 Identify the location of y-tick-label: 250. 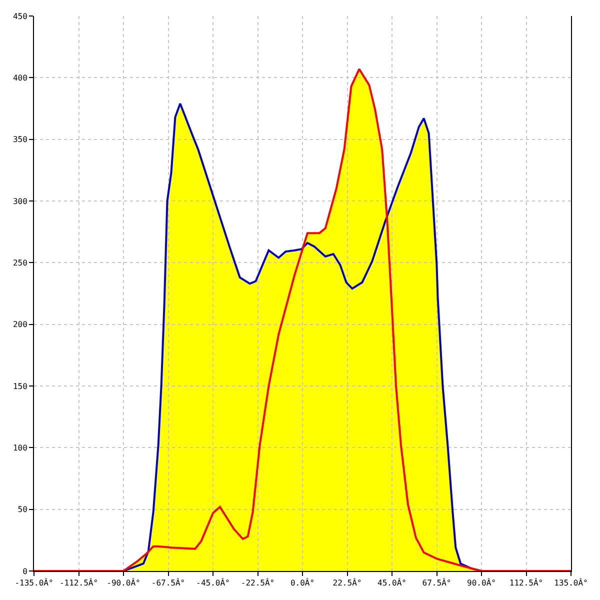
(20, 263).